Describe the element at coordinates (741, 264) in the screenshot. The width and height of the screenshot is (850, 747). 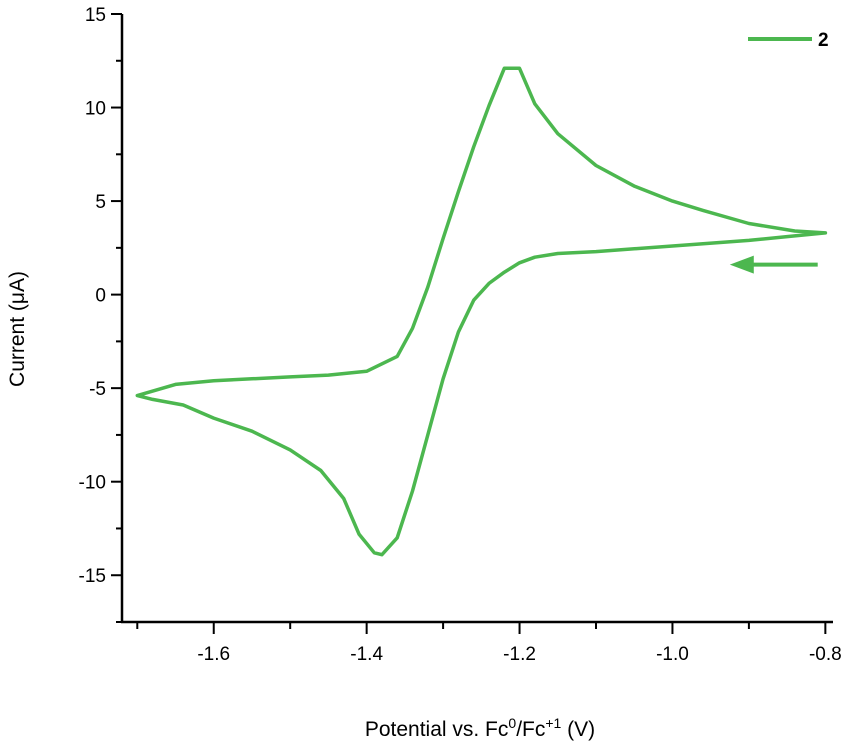
I see `scan-direction-arrow-head` at that location.